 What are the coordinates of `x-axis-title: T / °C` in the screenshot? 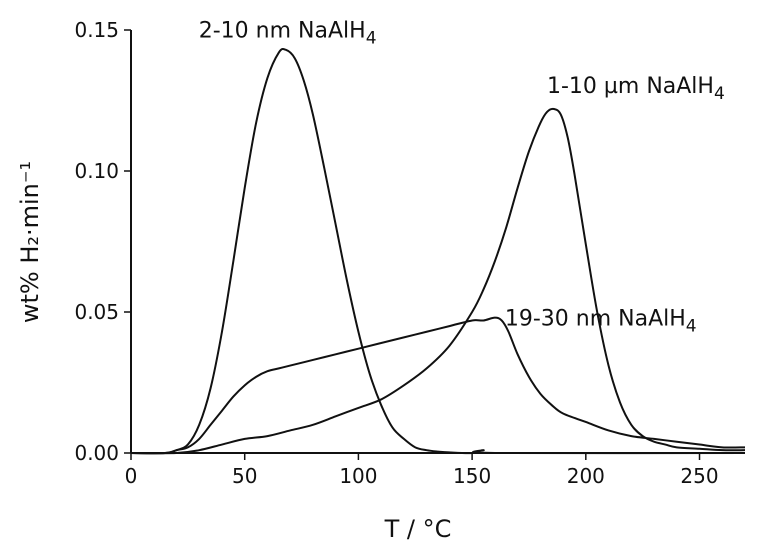 It's located at (418, 529).